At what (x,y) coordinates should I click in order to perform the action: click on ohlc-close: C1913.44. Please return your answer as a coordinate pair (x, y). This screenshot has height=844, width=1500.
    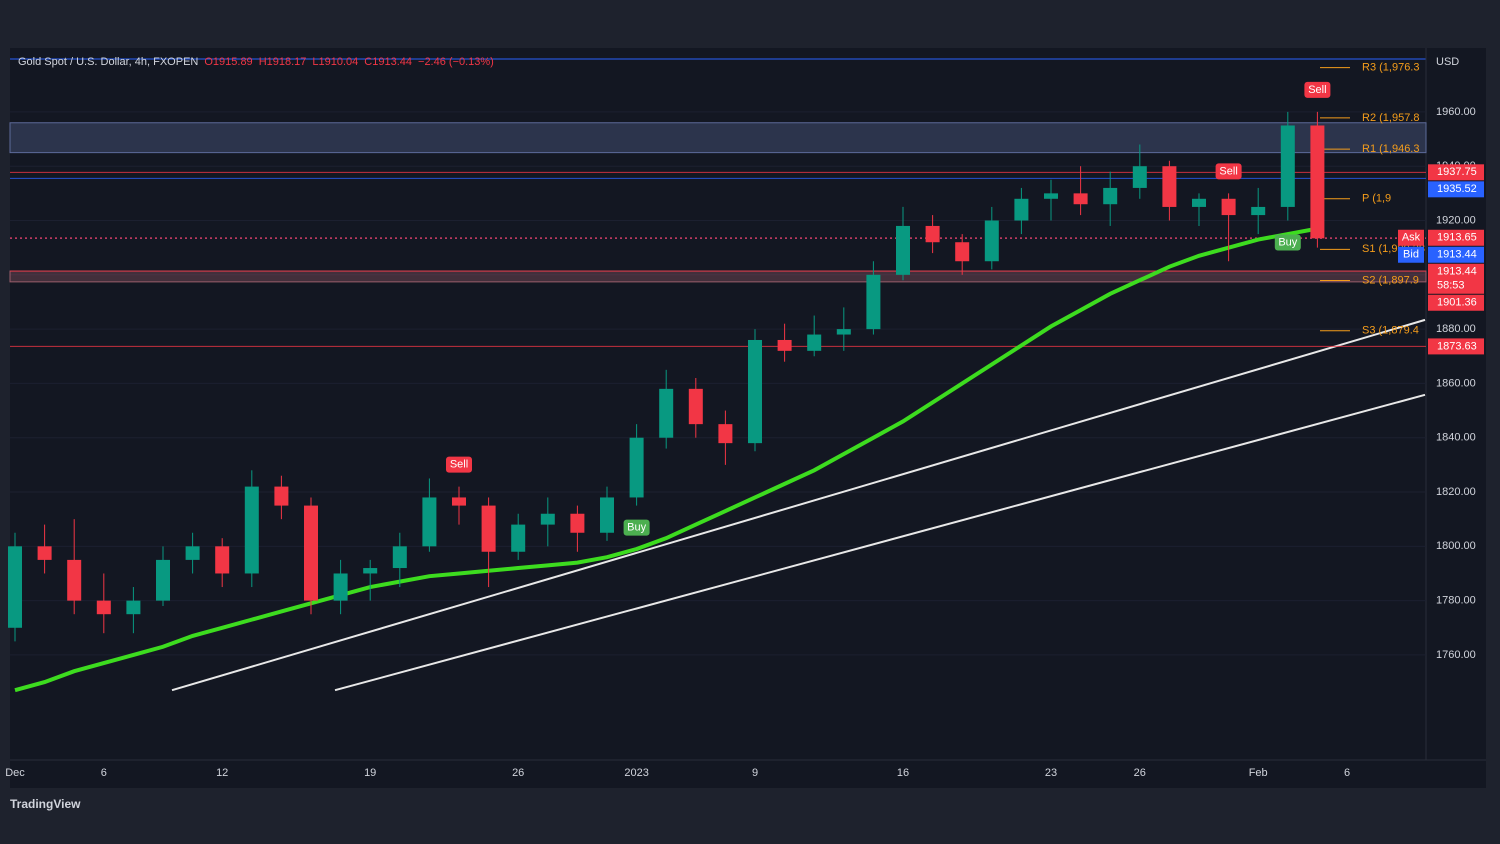
    Looking at the image, I should click on (388, 62).